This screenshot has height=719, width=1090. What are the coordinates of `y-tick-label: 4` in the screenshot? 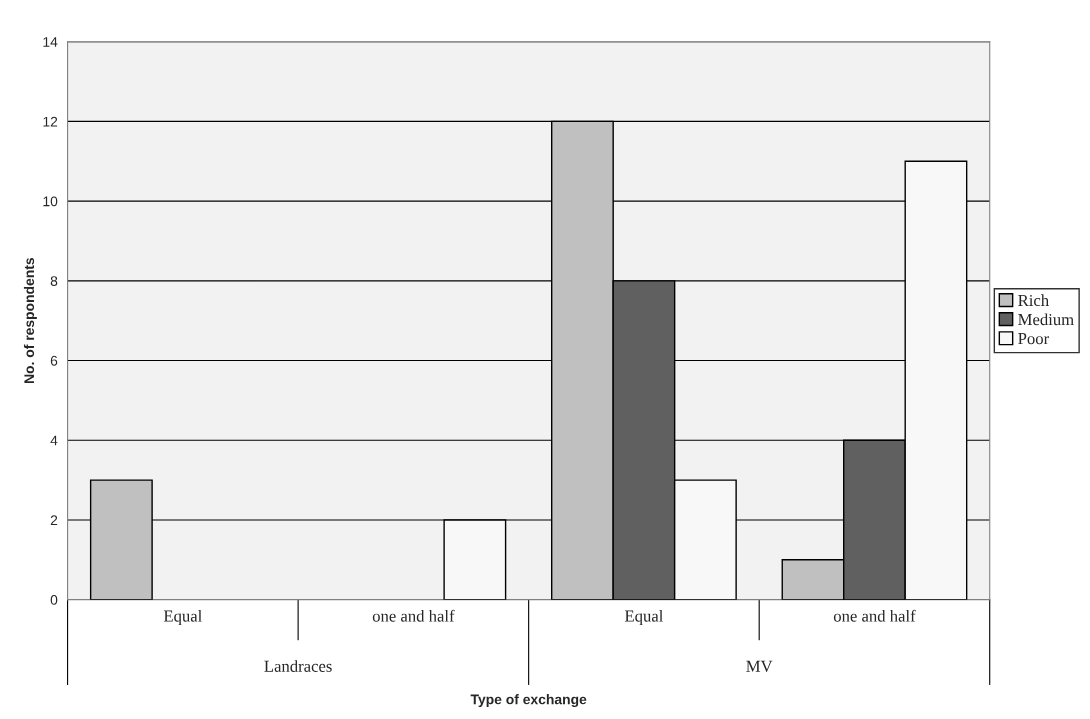 It's located at (54, 440).